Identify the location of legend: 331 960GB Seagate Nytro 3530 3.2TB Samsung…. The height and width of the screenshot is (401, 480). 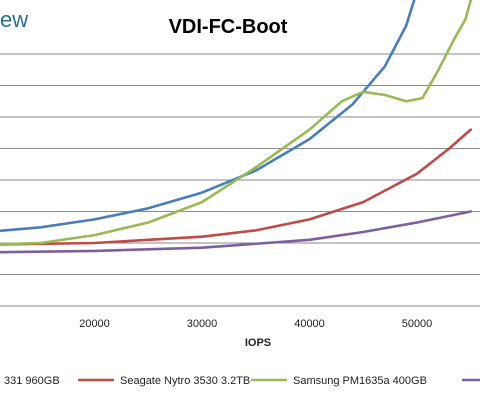
(242, 381).